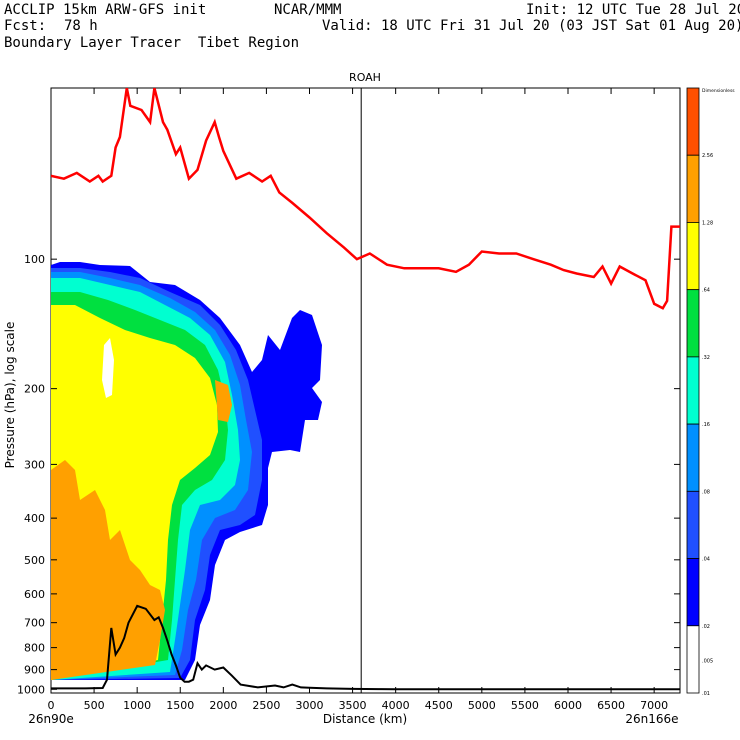 The width and height of the screenshot is (740, 740). Describe the element at coordinates (34, 259) in the screenshot. I see `y-tick-label: 100` at that location.